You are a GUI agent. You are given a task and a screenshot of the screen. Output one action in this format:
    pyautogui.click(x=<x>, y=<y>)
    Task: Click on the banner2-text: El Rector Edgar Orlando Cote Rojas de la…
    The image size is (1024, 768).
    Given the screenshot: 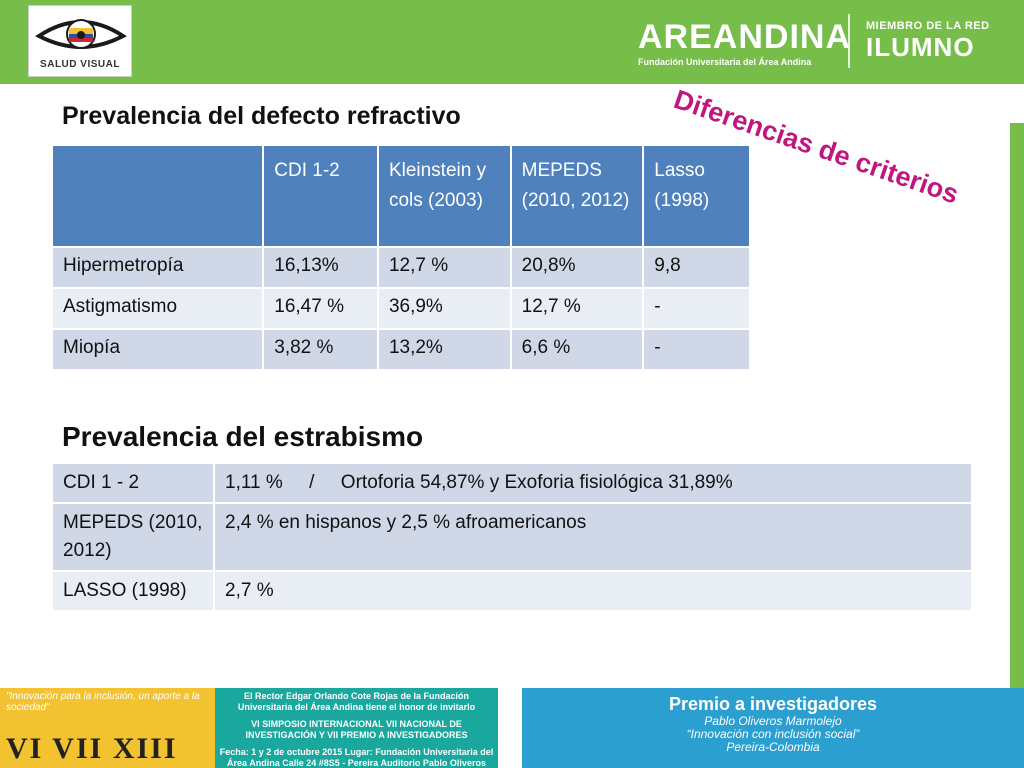 What is the action you would take?
    pyautogui.click(x=356, y=701)
    